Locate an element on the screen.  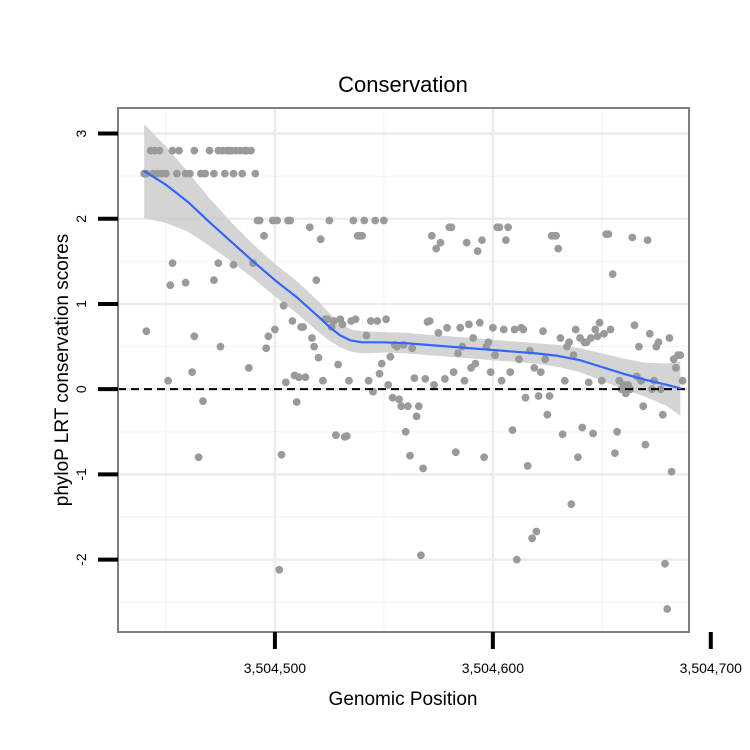
y-tick-label: -2 is located at coordinates (81, 559).